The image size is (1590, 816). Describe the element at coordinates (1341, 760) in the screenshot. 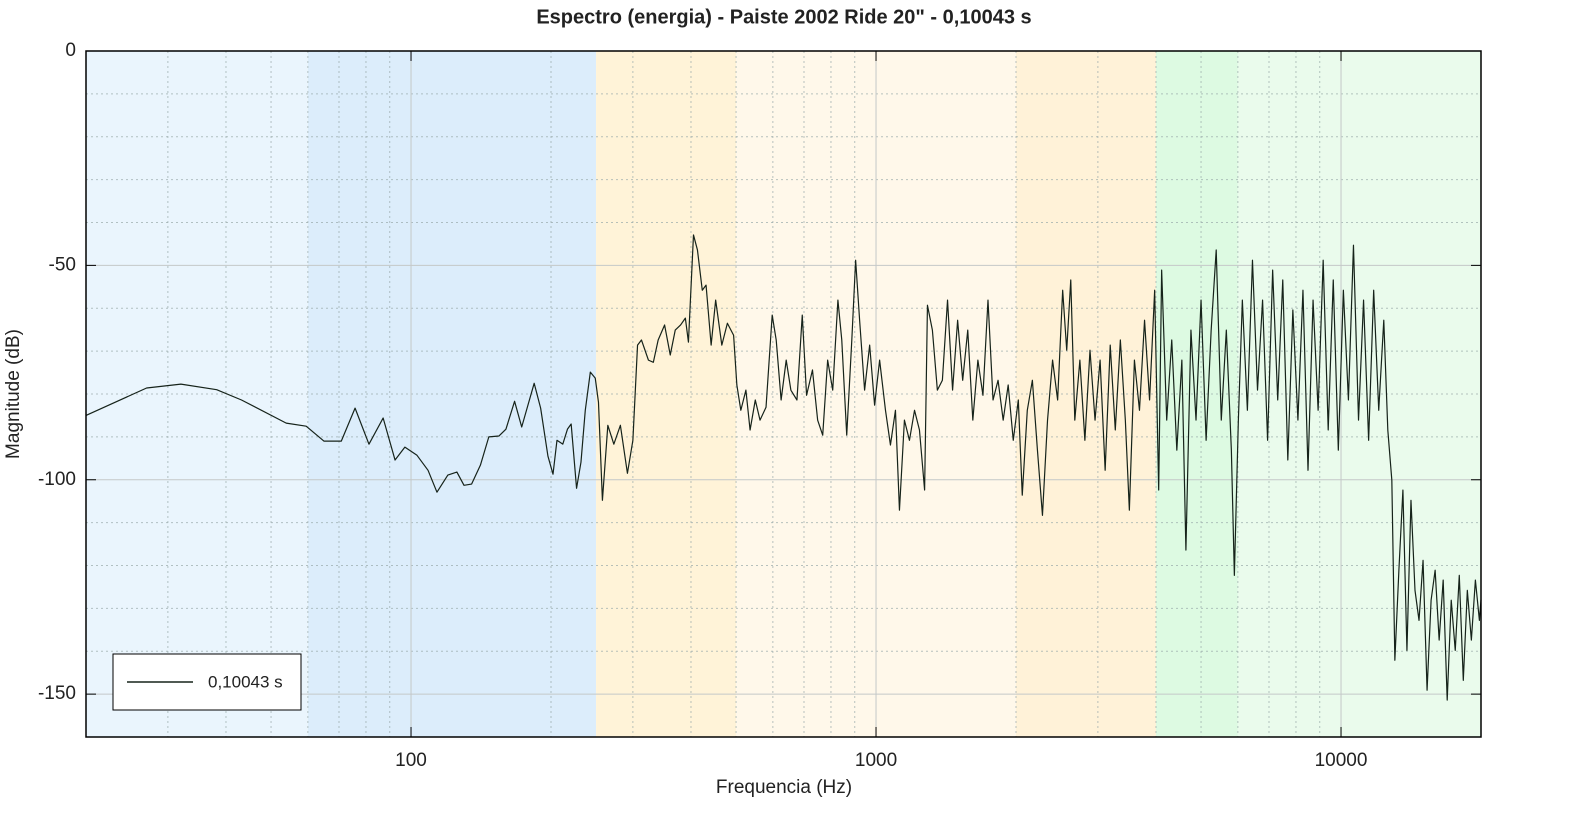

I see `x-tick-label: 10000` at that location.